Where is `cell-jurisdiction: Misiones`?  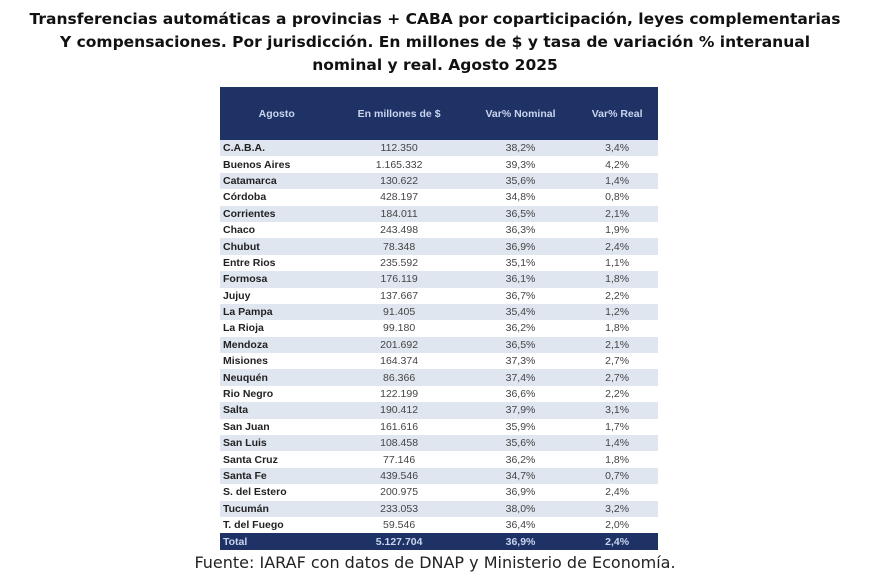 cell-jurisdiction: Misiones is located at coordinates (245, 361).